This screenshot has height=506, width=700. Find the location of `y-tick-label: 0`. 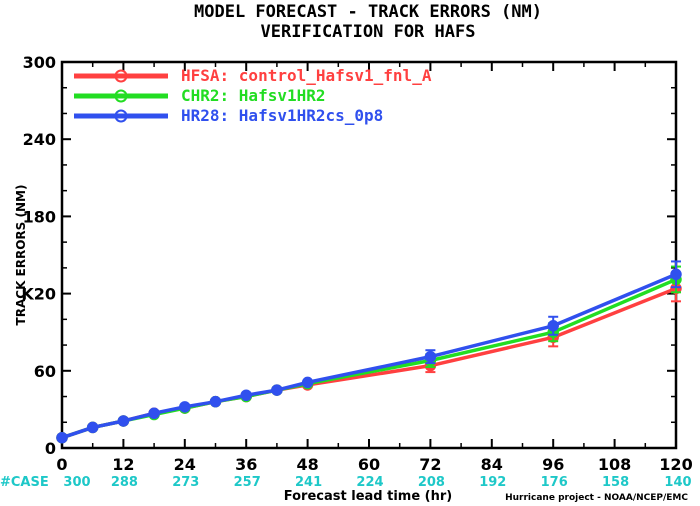

y-tick-label: 0 is located at coordinates (50, 448).